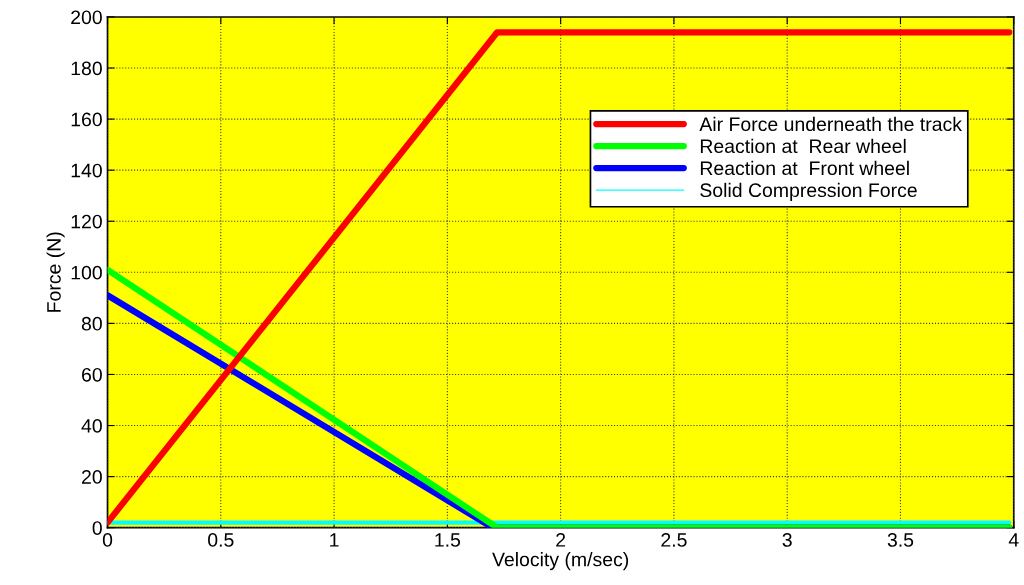 The width and height of the screenshot is (1024, 585). I want to click on y-tick-label: 20, so click(92, 477).